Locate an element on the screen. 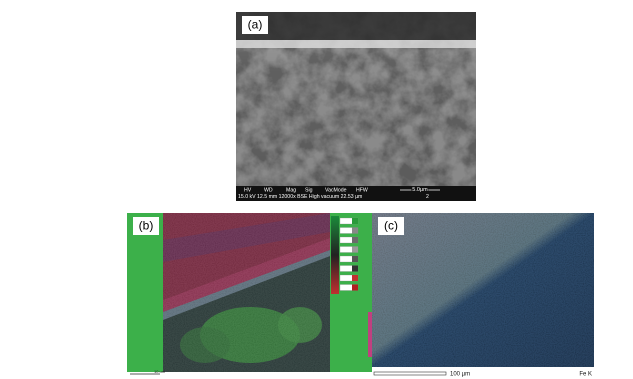 This screenshot has width=633, height=379. element-label: Fe K is located at coordinates (585, 375).